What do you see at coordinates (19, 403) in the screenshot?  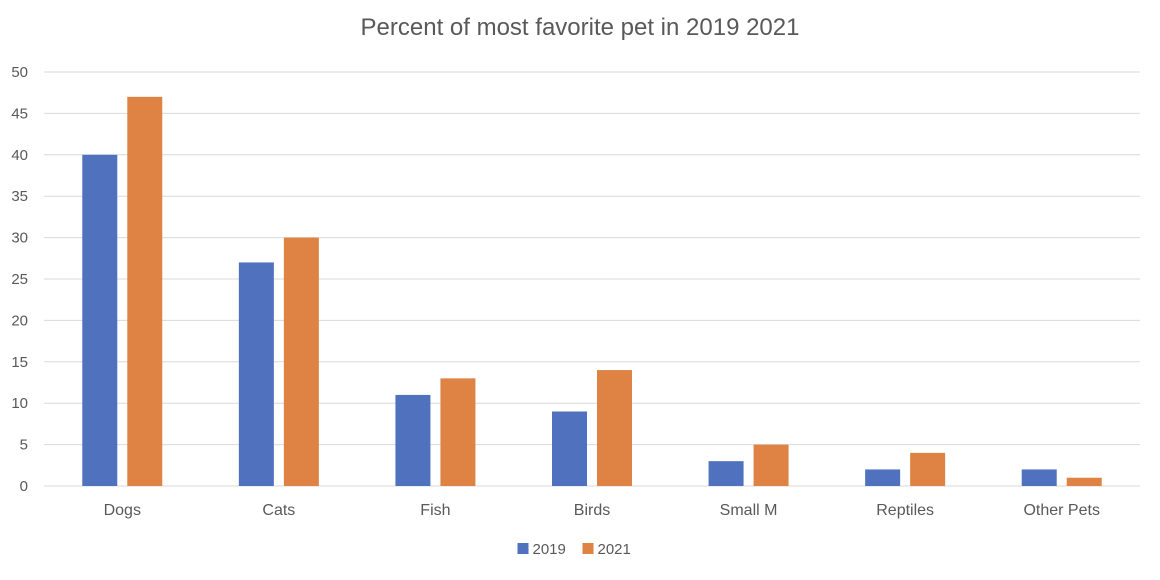 I see `y-tick-label: 10` at bounding box center [19, 403].